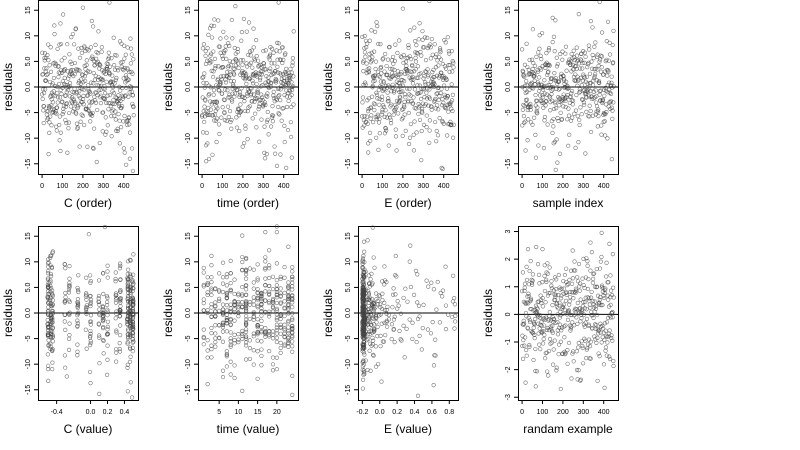  Describe the element at coordinates (277, 412) in the screenshot. I see `x-tick-label: 20` at that location.